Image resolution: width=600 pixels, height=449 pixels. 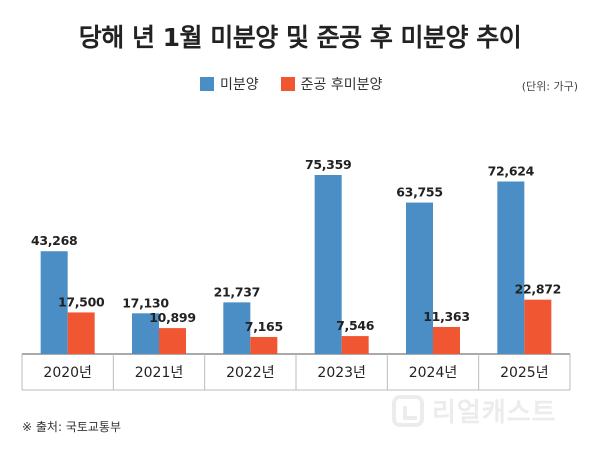 I want to click on x-tick-label: 2023년, so click(x=341, y=373).